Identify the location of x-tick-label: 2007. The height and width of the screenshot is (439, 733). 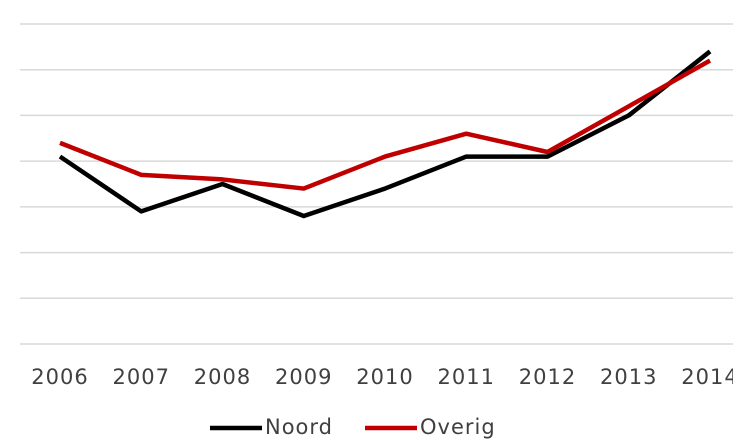
(141, 377).